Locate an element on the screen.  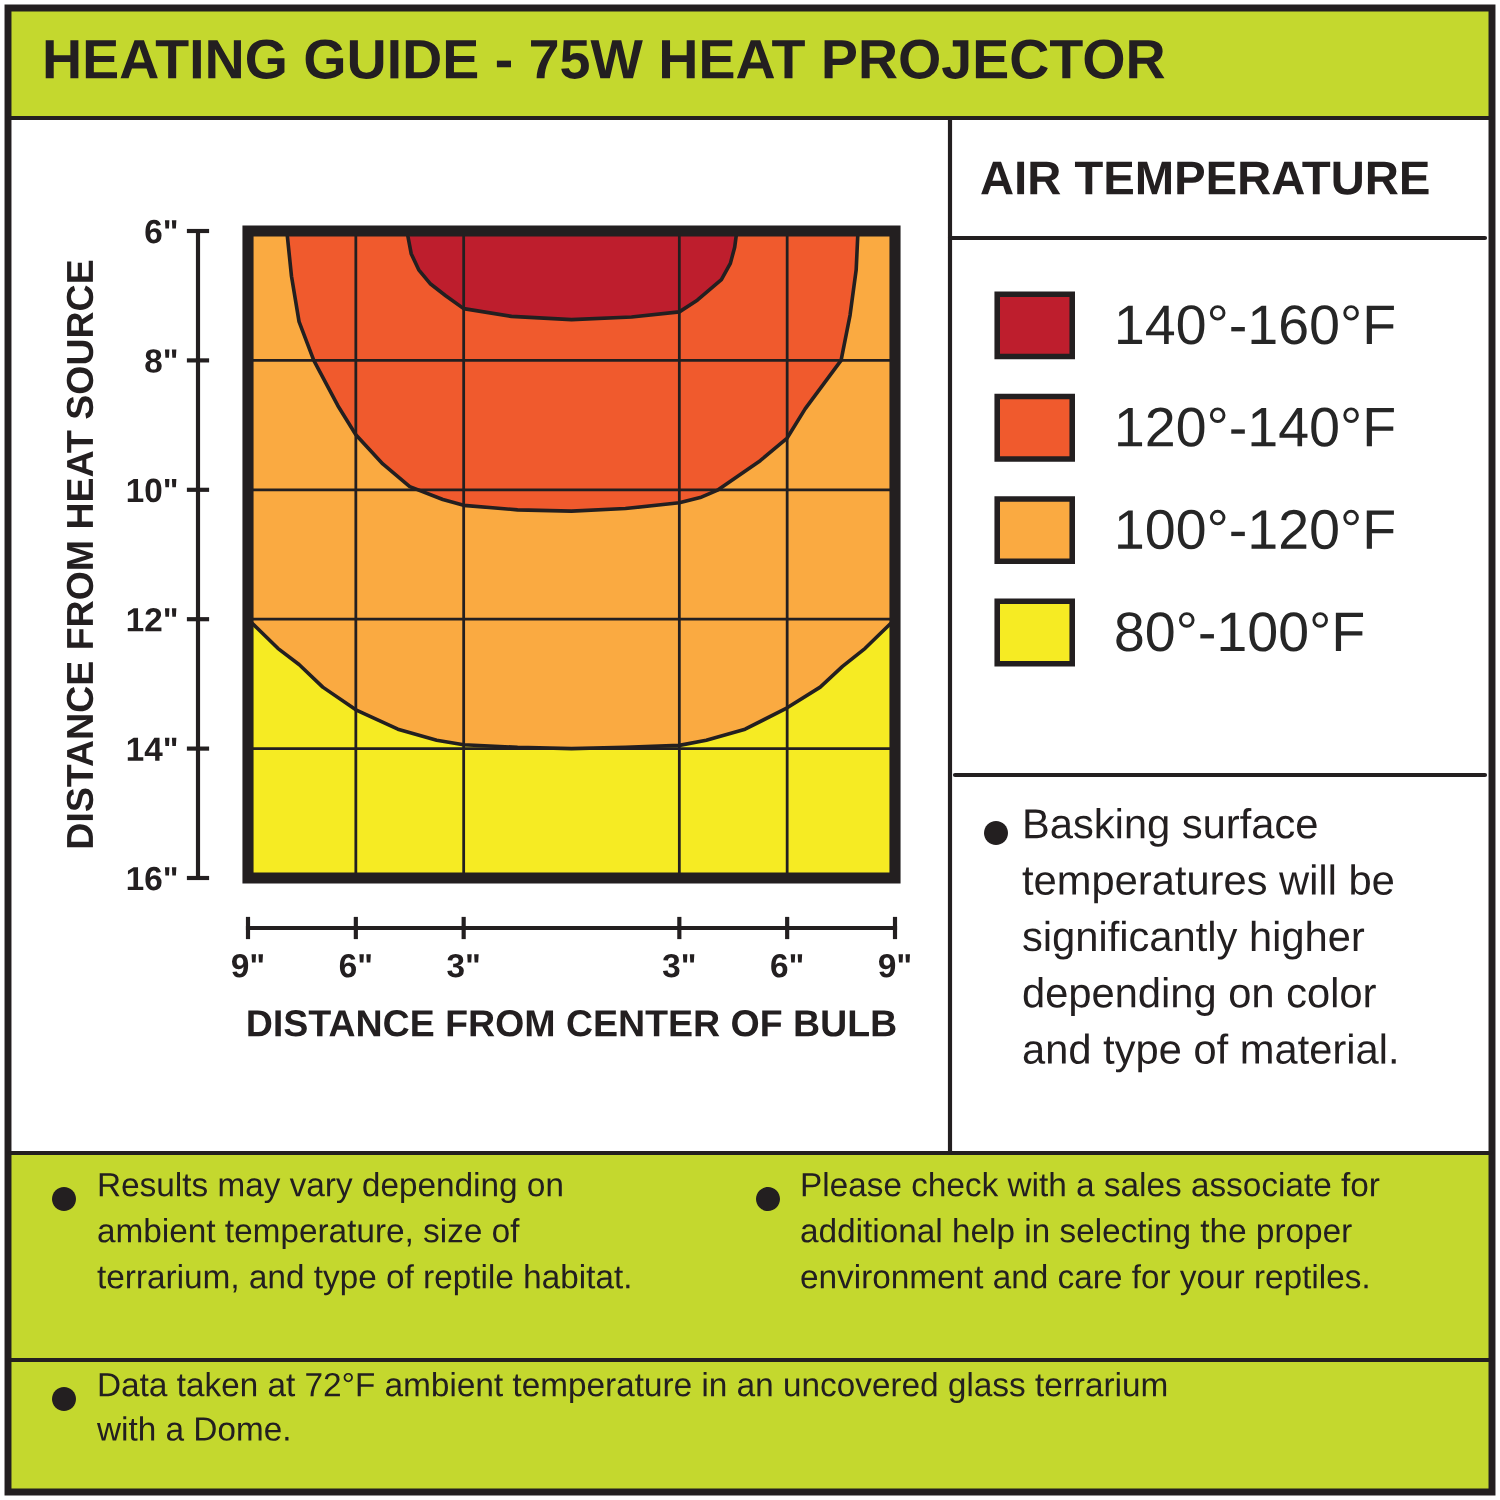
text: Please check with a sales associate for additional help in selecting the proper environment and care for your reptiles. is located at coordinates (1090, 1234).